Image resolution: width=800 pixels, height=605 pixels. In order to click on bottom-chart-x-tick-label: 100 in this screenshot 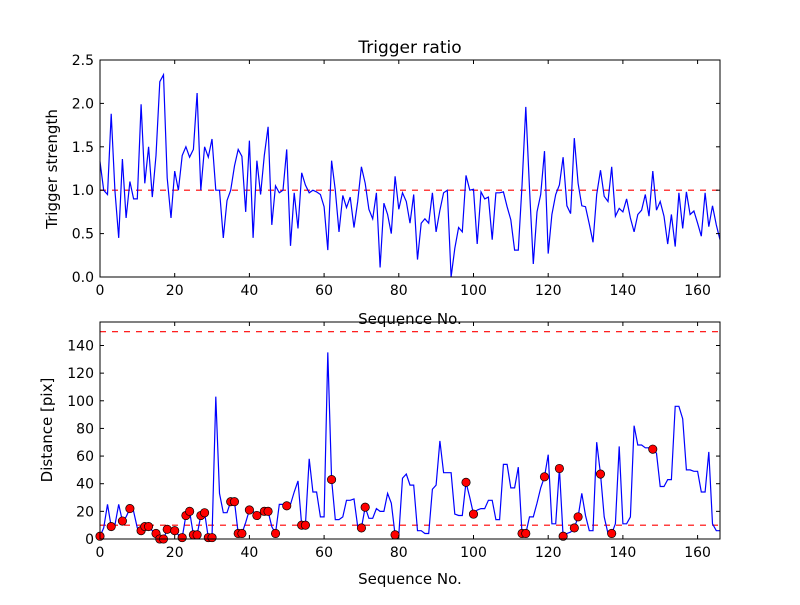, I will do `click(473, 553)`.